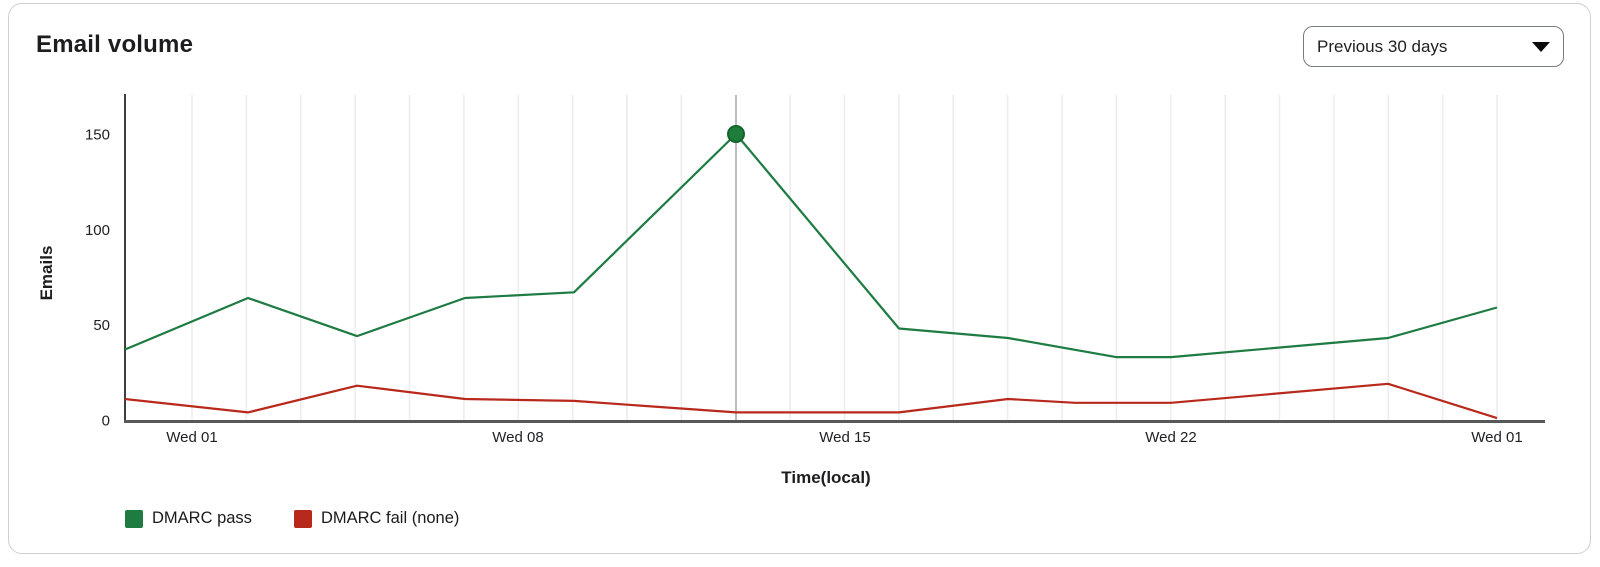 The height and width of the screenshot is (567, 1600). I want to click on x-axis-title: Time(local), so click(825, 477).